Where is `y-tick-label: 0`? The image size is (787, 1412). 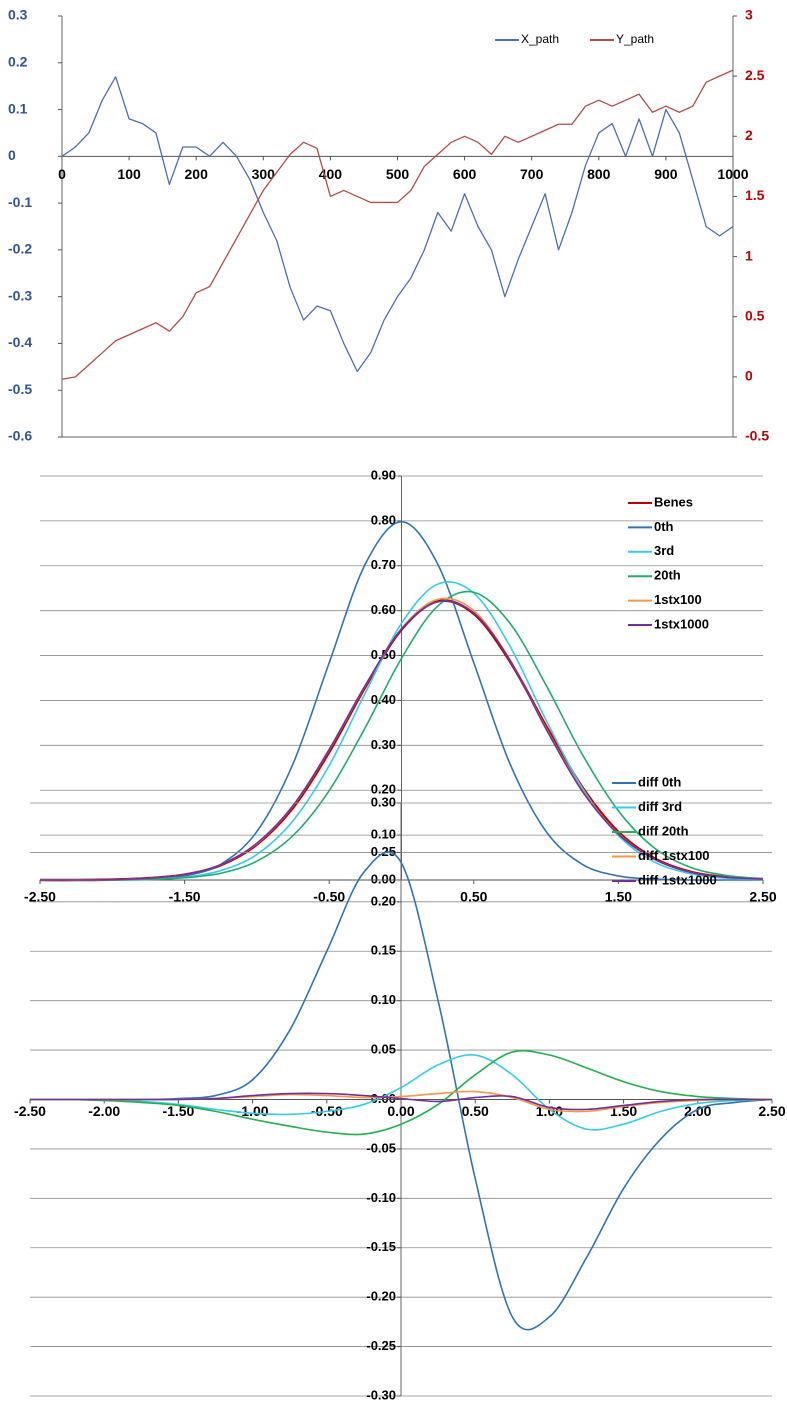
y-tick-label: 0 is located at coordinates (12, 155).